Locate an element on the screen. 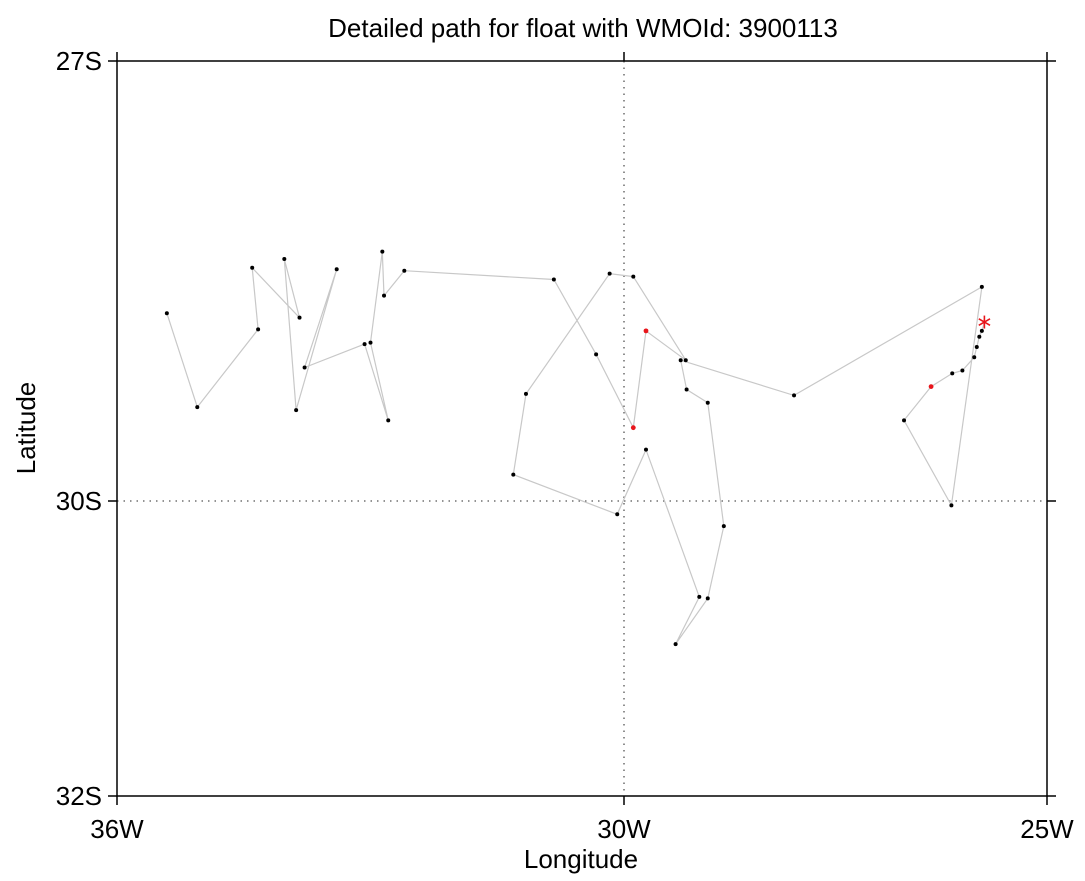 This screenshot has height=881, width=1085. x-tick-label: 30W is located at coordinates (624, 829).